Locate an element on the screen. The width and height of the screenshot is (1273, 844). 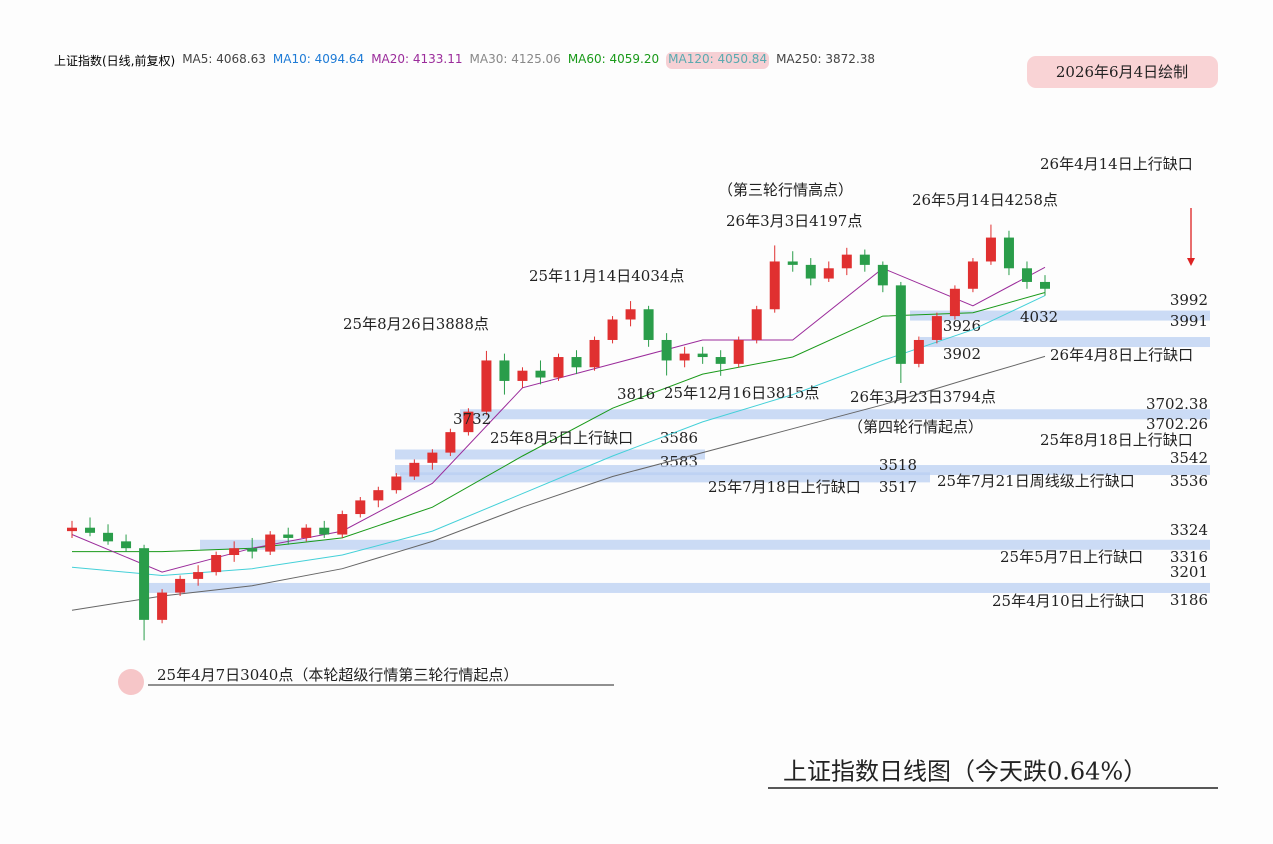
annotation: 25年8月5日上行缺口 is located at coordinates (561, 438).